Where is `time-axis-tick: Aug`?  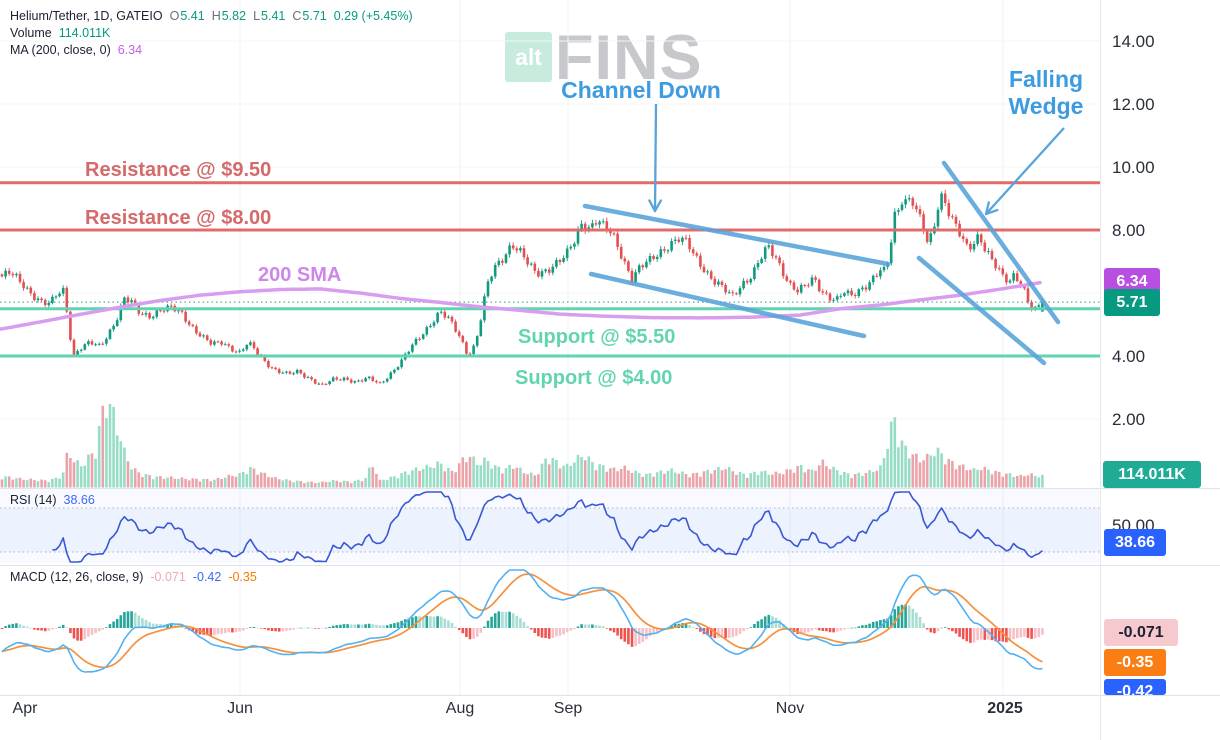
time-axis-tick: Aug is located at coordinates (460, 708).